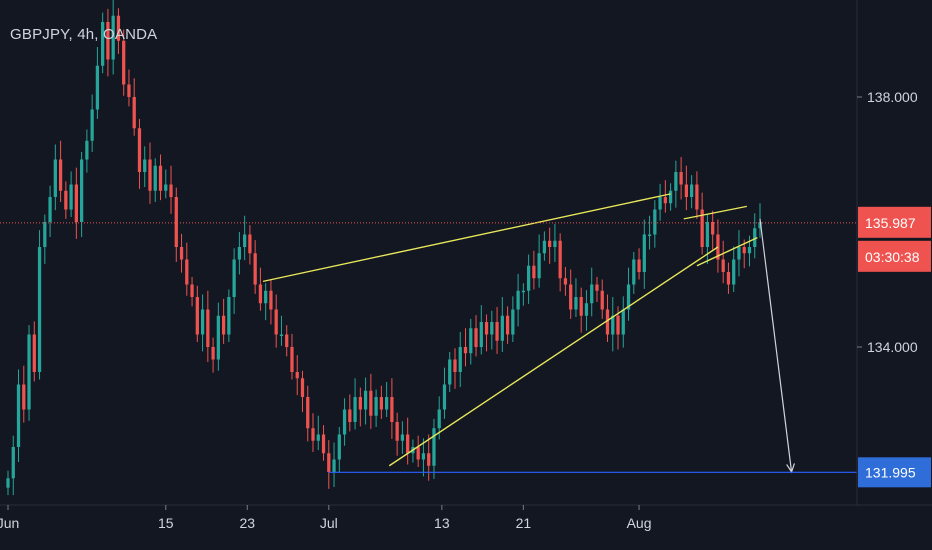  I want to click on lower-trend-line, so click(553, 356).